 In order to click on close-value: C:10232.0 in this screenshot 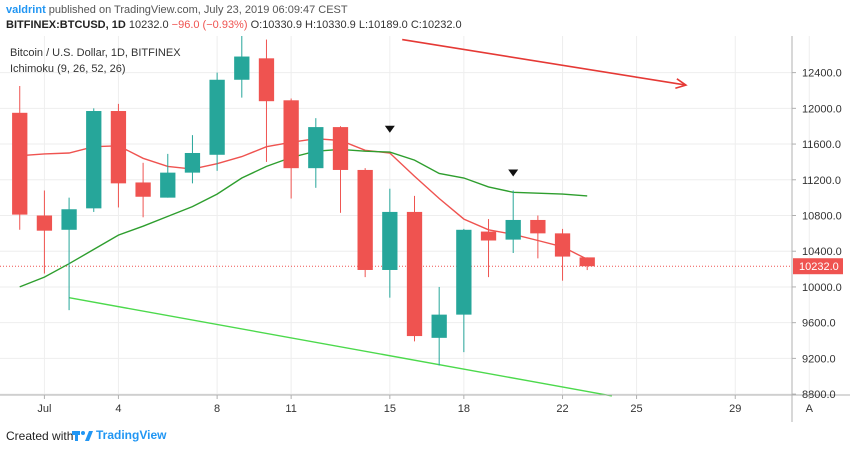, I will do `click(436, 25)`.